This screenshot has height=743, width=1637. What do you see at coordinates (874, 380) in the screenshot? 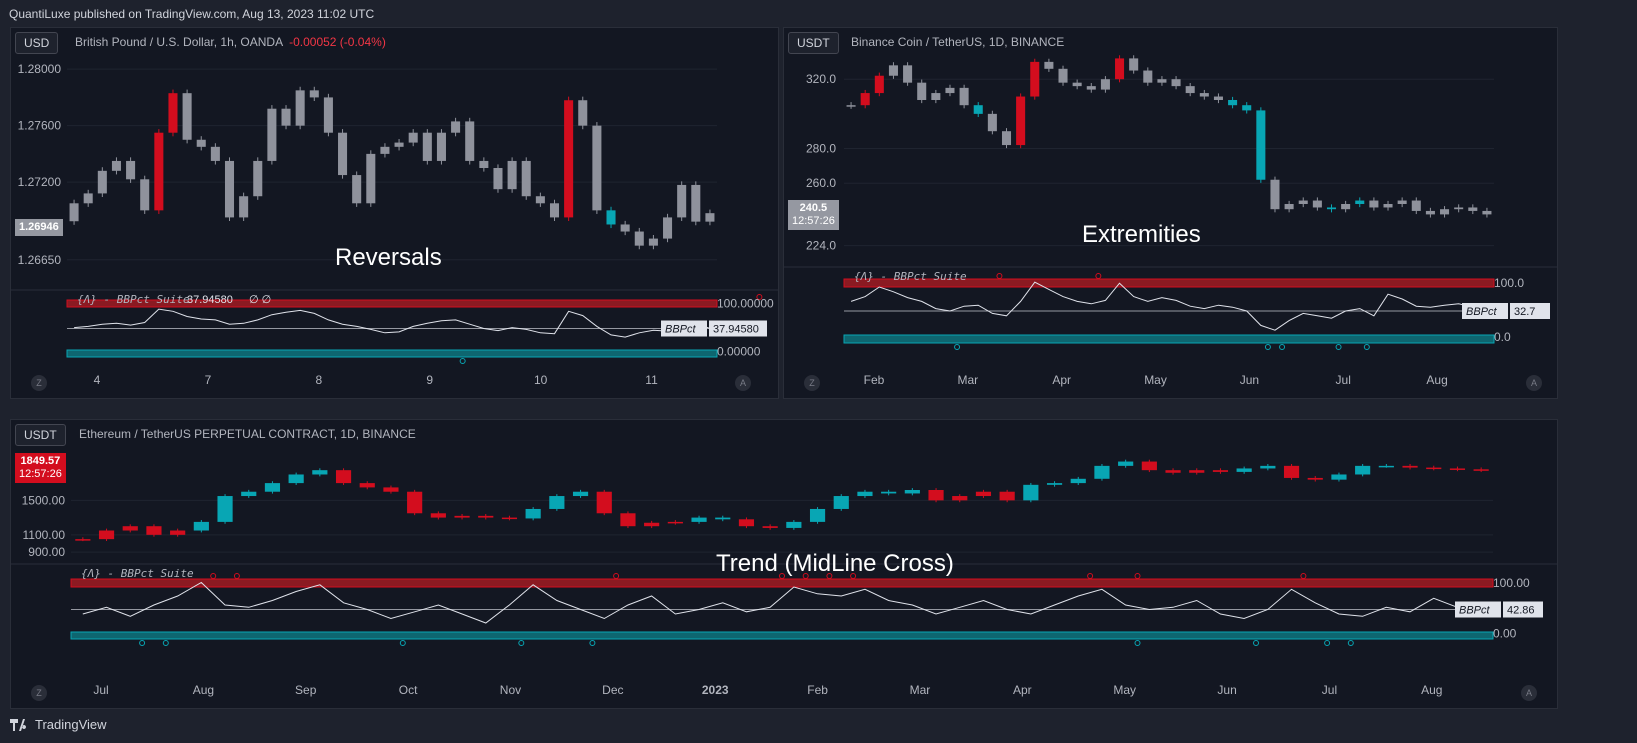
I see `x-tick-label: Feb` at bounding box center [874, 380].